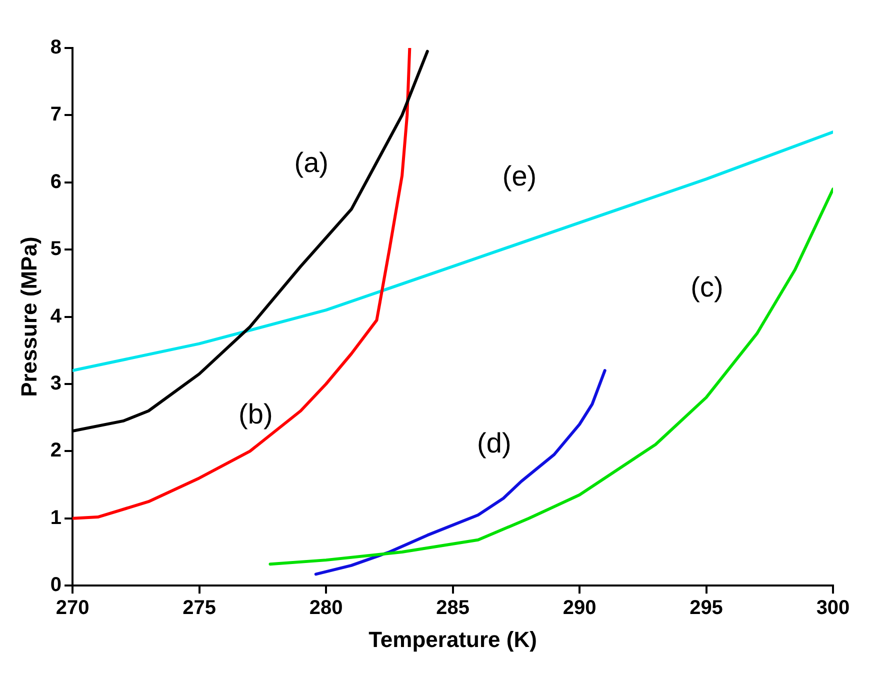 The image size is (886, 675). I want to click on series-label: (c), so click(707, 286).